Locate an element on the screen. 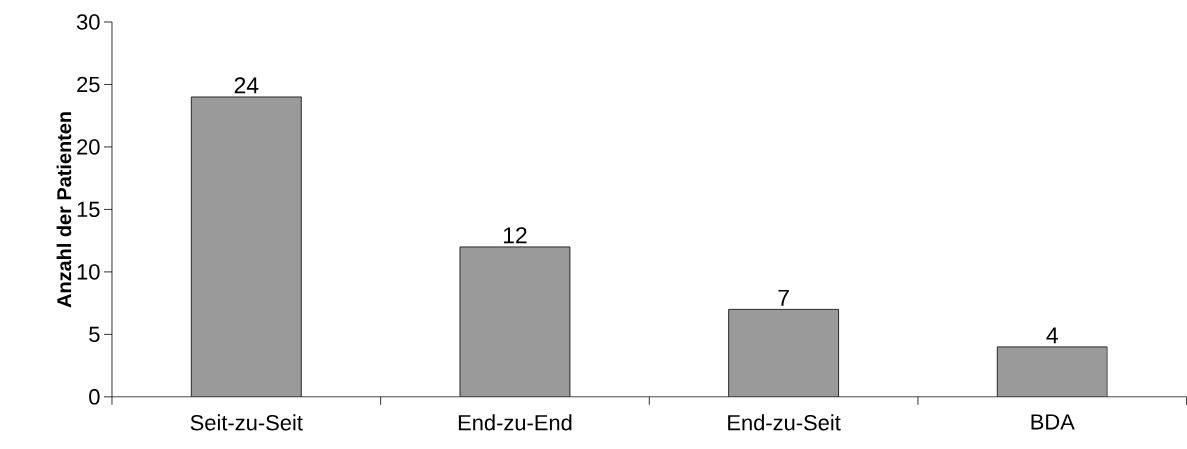  y-tick-label: 25 is located at coordinates (88, 84).